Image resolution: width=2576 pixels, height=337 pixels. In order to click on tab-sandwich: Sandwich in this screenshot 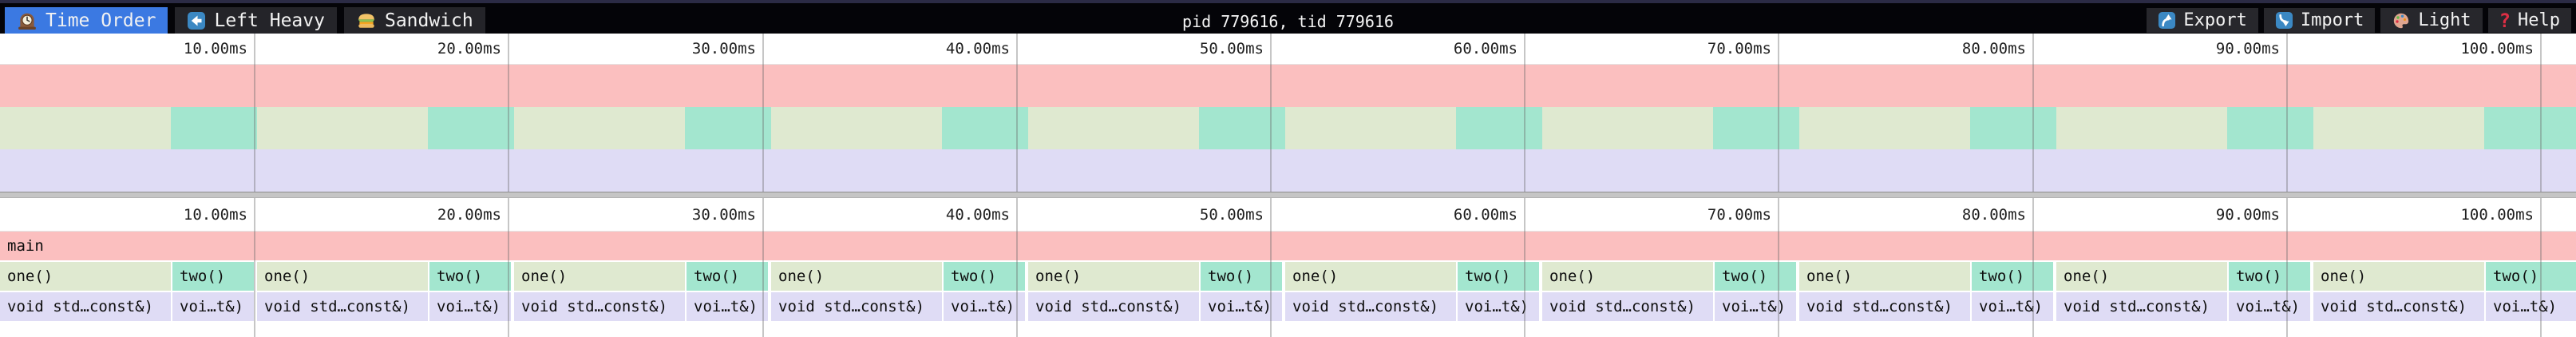, I will do `click(414, 20)`.